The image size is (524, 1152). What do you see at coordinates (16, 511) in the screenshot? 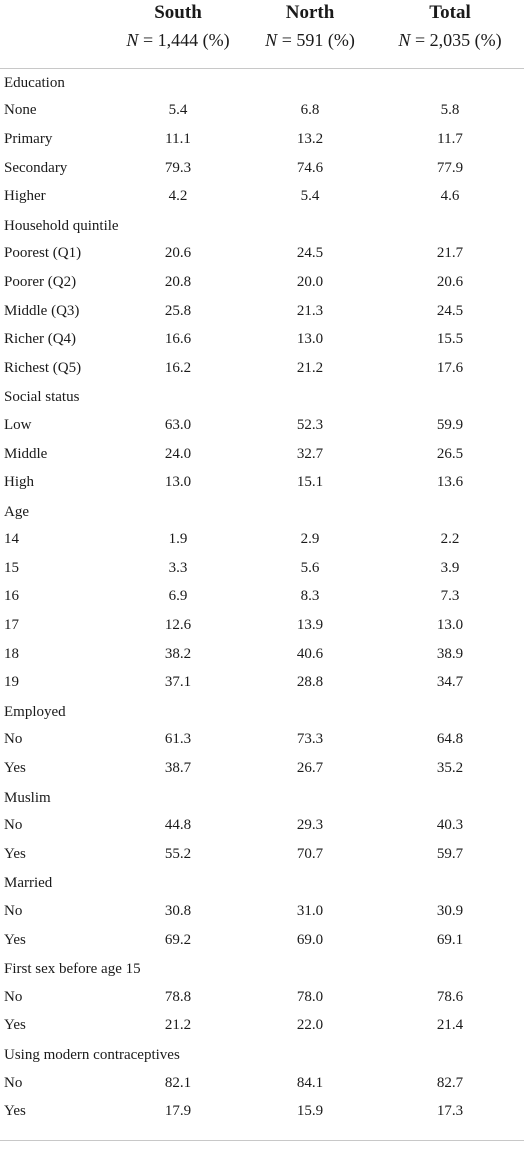
I see `group-label: Age` at bounding box center [16, 511].